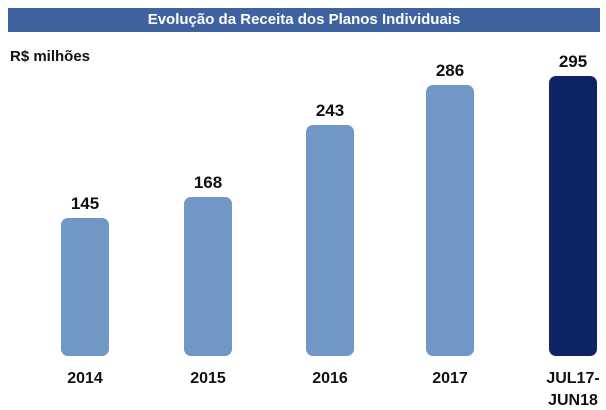 This screenshot has width=606, height=410. I want to click on x-tick-label: 2014, so click(85, 378).